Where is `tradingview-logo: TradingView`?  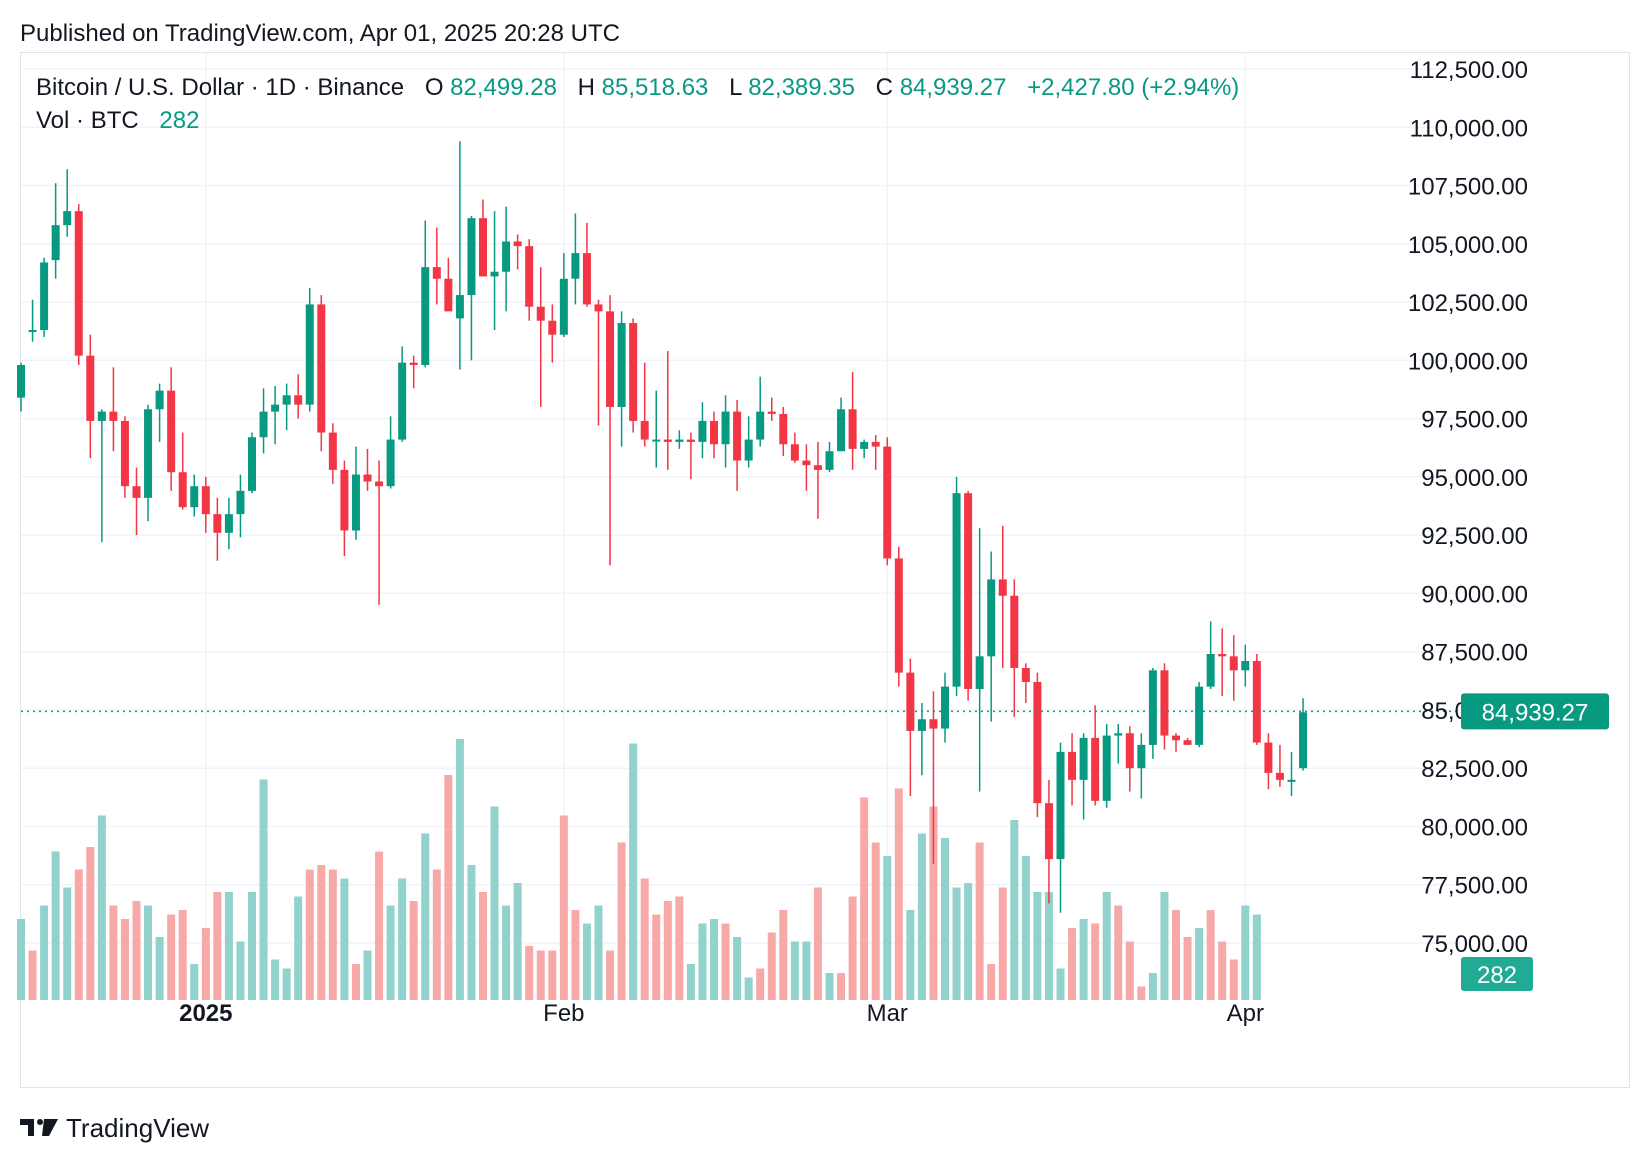 tradingview-logo: TradingView is located at coordinates (114, 1128).